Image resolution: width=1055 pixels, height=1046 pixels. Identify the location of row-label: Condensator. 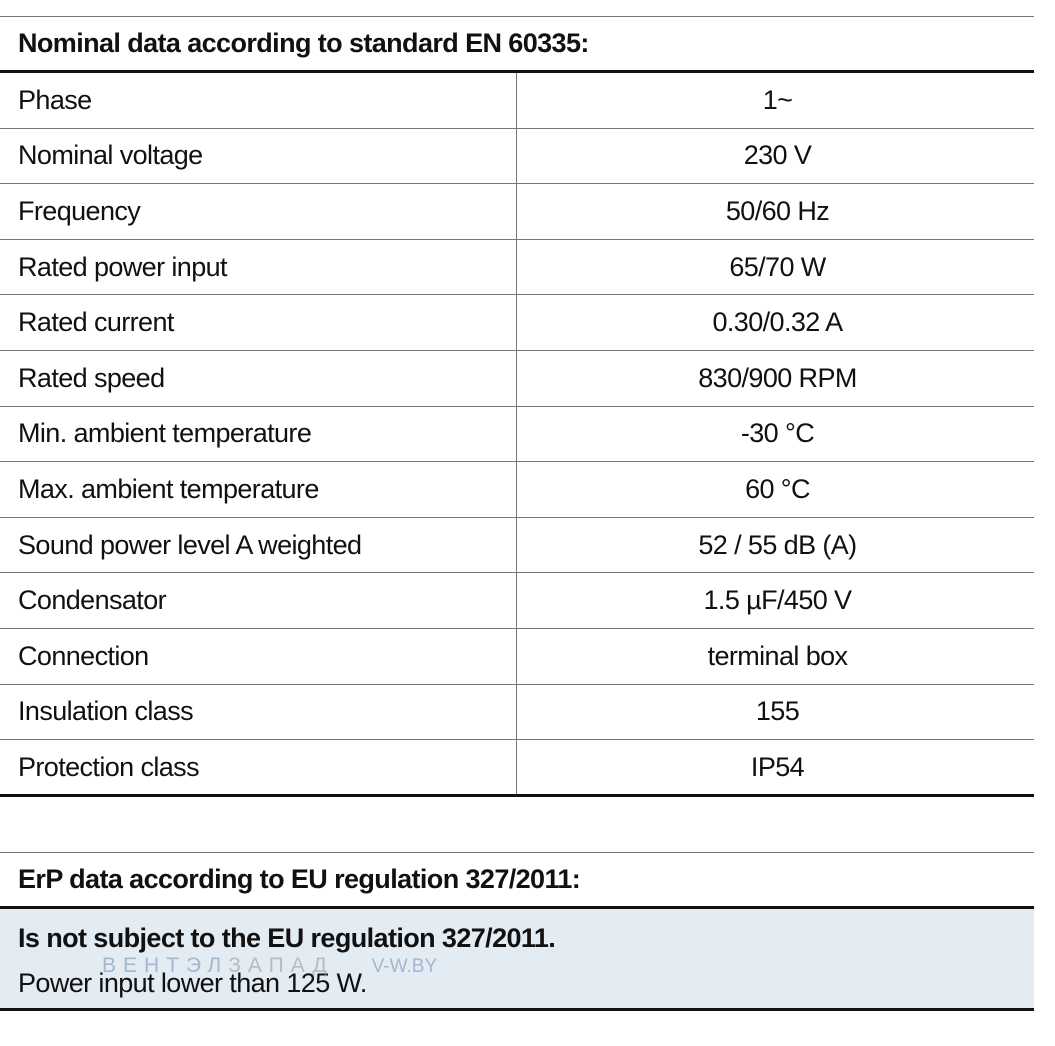
(258, 600).